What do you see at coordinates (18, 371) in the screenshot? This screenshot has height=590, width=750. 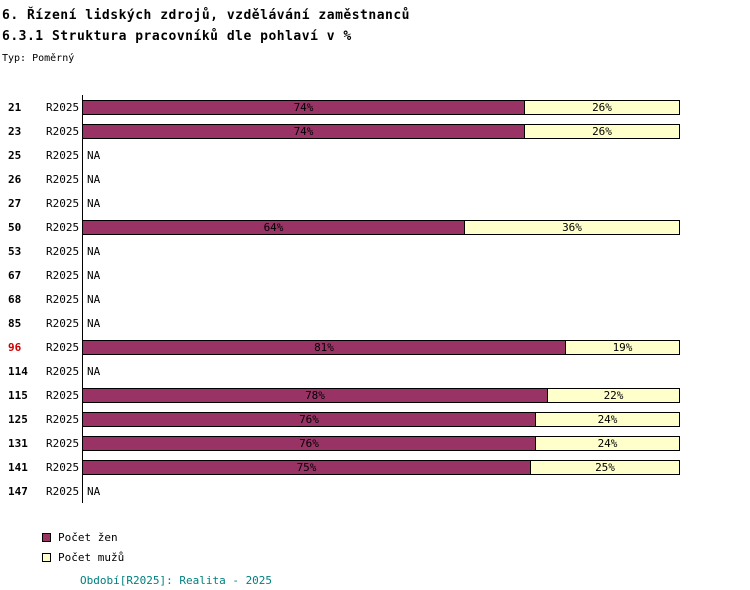 I see `row-id-label: 114` at bounding box center [18, 371].